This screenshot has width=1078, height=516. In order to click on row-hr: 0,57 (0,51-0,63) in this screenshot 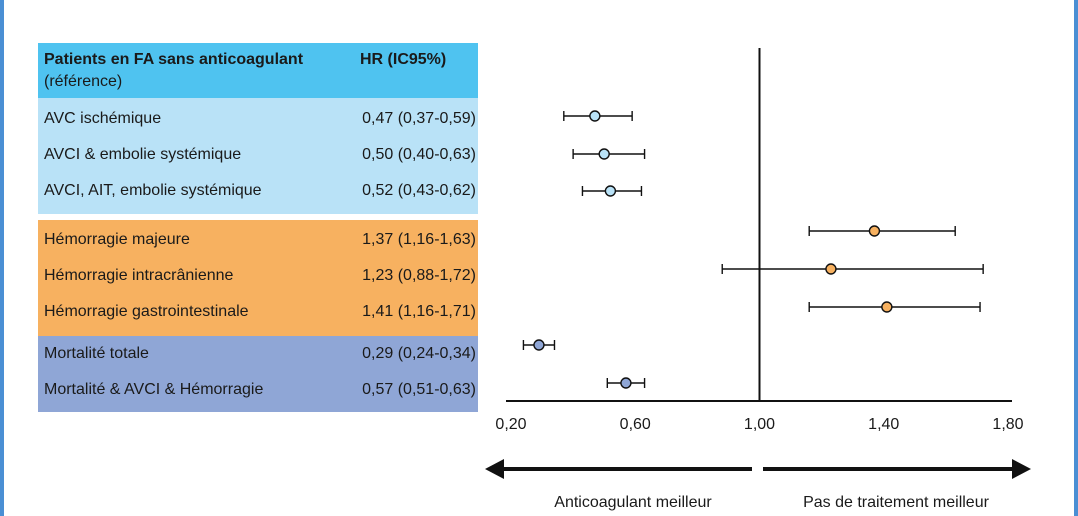, I will do `click(419, 389)`.